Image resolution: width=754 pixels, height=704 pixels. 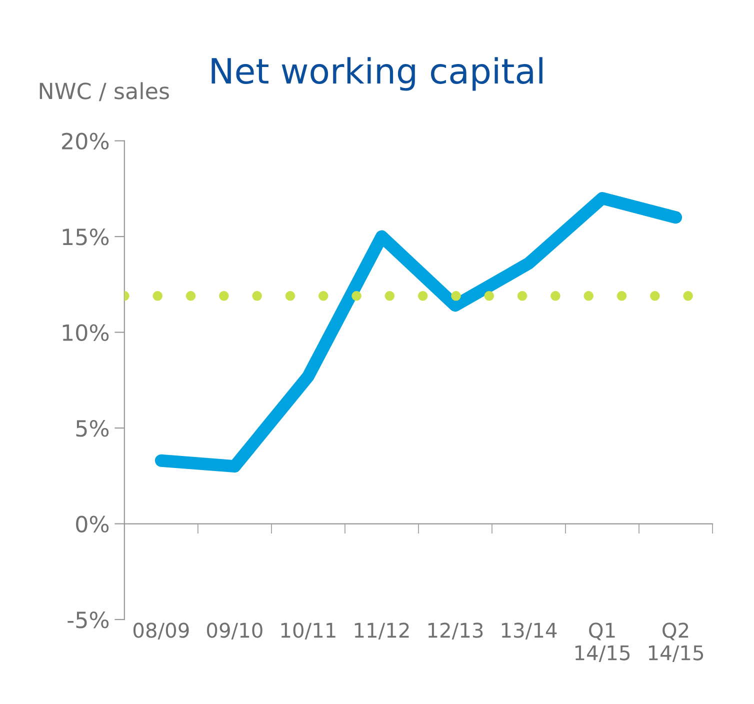 I want to click on y-tick-label: -5%, so click(x=88, y=619).